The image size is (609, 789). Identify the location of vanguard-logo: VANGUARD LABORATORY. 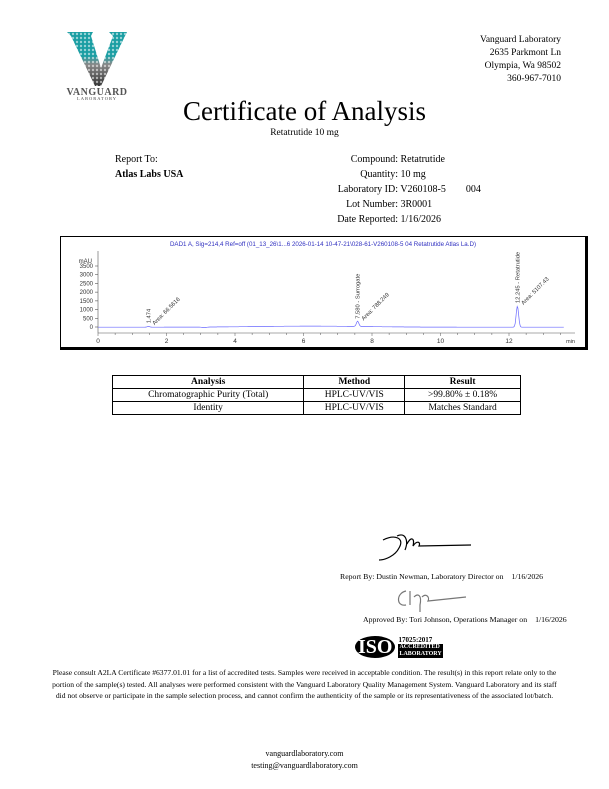
(96, 66).